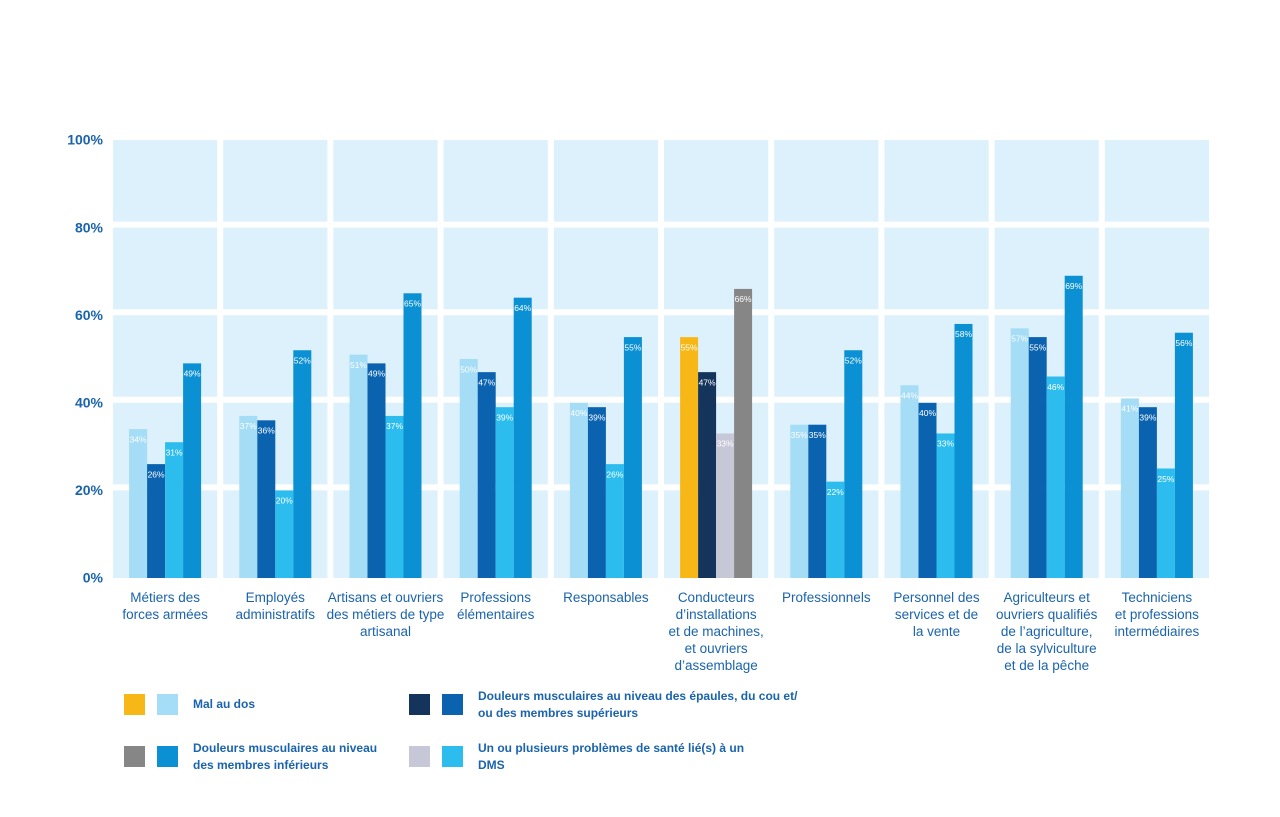 The width and height of the screenshot is (1280, 817). What do you see at coordinates (522, 308) in the screenshot?
I see `value-label: 64%` at bounding box center [522, 308].